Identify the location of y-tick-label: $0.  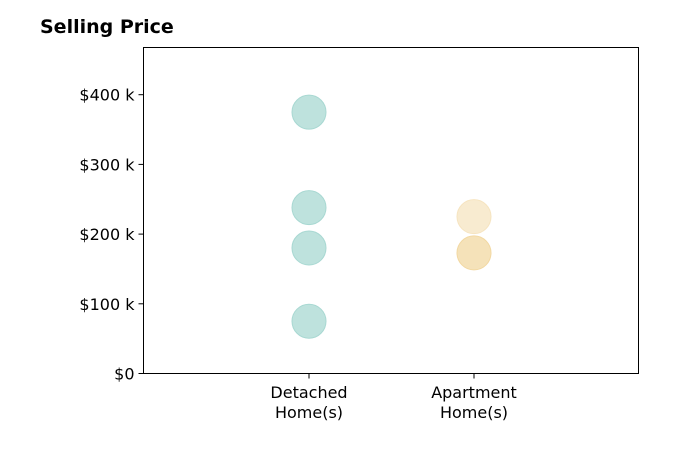
(124, 374).